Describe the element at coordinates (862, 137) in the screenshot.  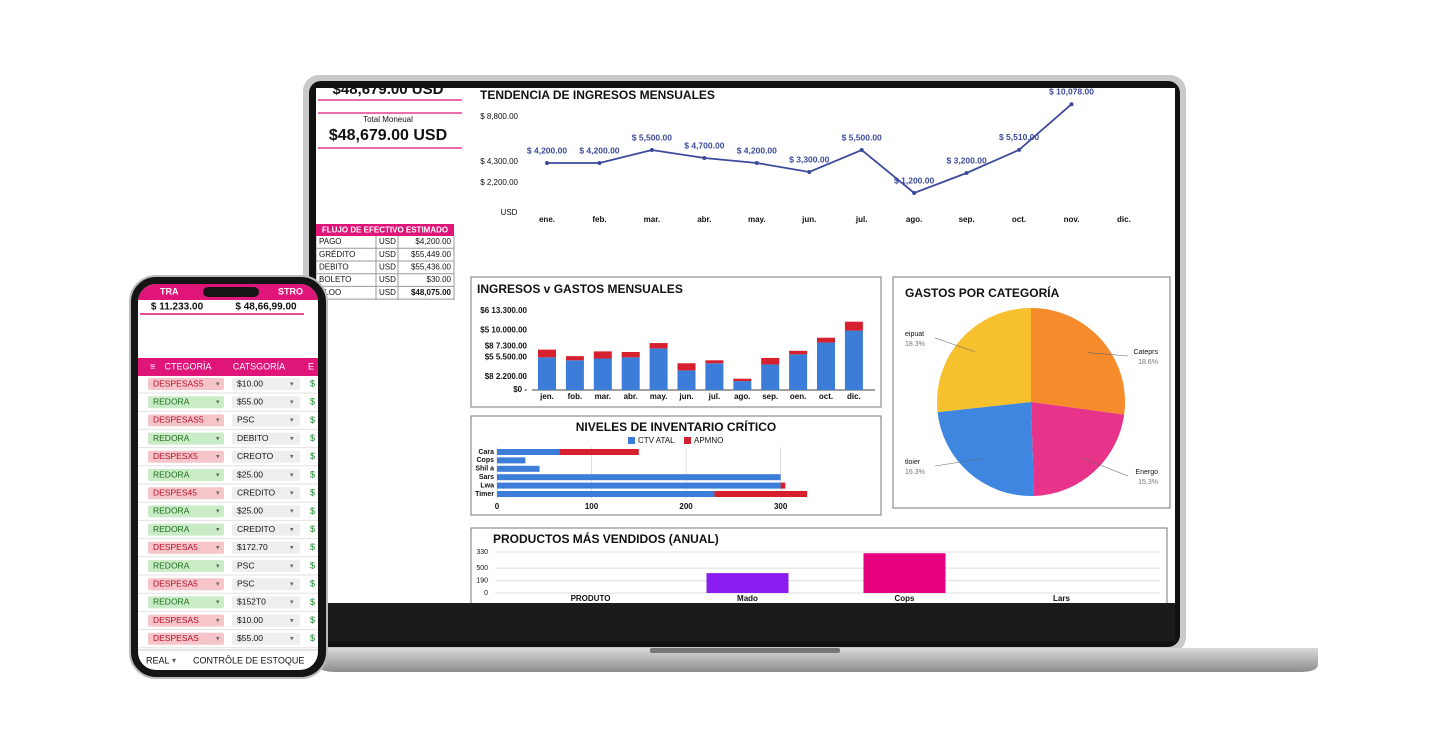
I see `value-label: $ 5,500.00` at that location.